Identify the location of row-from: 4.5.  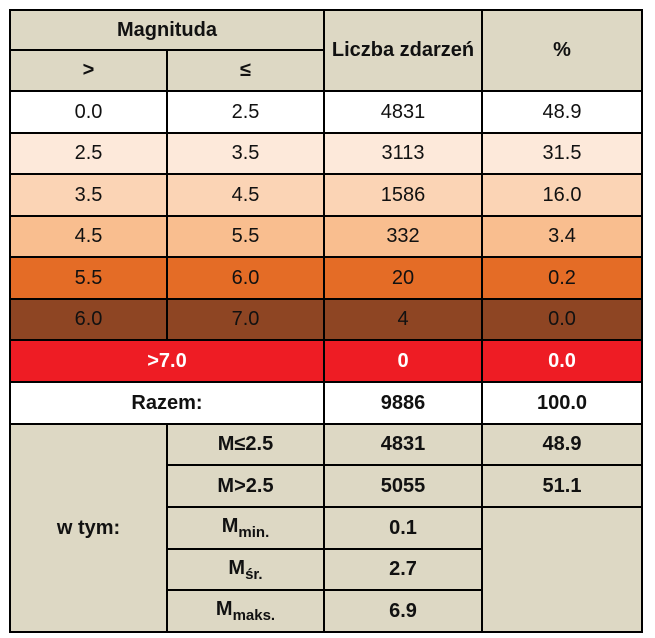
(88, 236).